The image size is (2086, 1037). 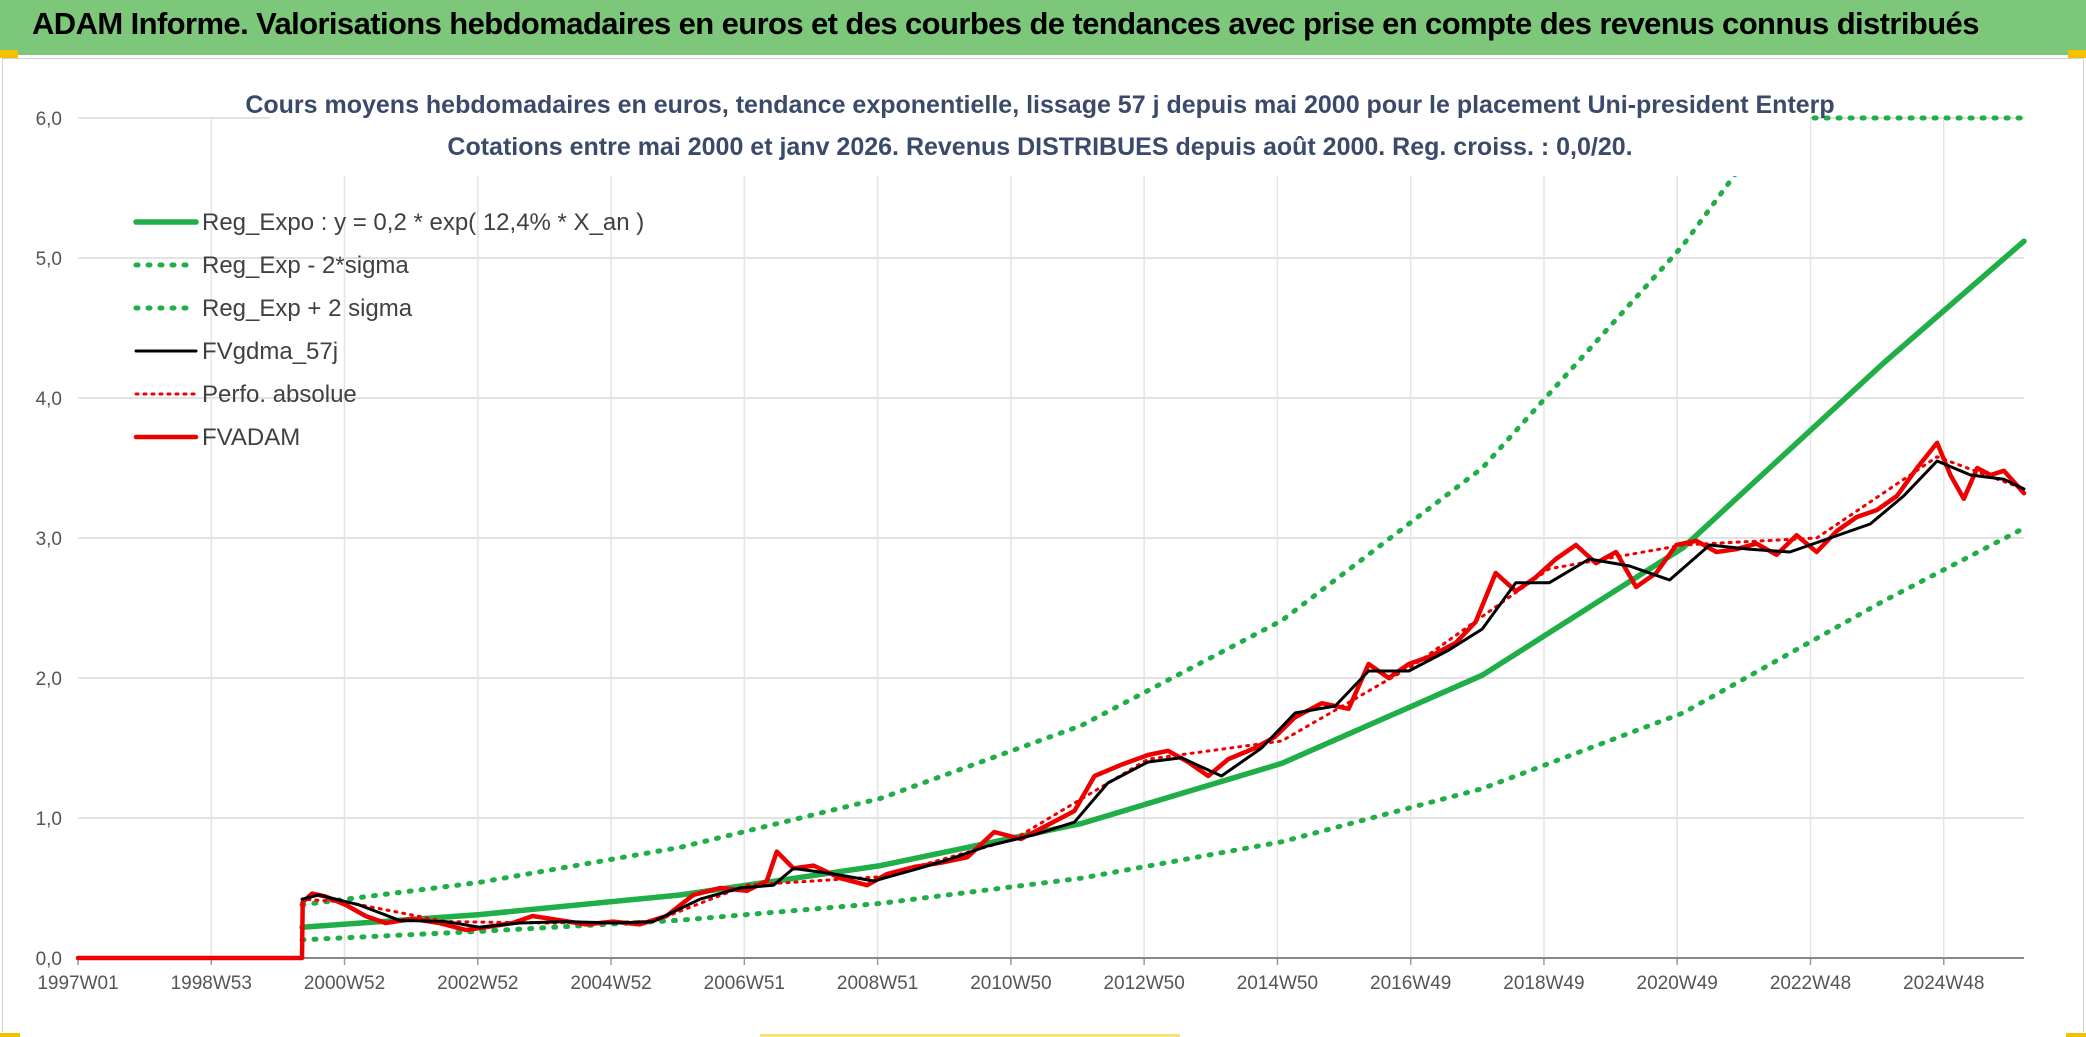 I want to click on y-tick-label: 5,0, so click(x=49, y=259).